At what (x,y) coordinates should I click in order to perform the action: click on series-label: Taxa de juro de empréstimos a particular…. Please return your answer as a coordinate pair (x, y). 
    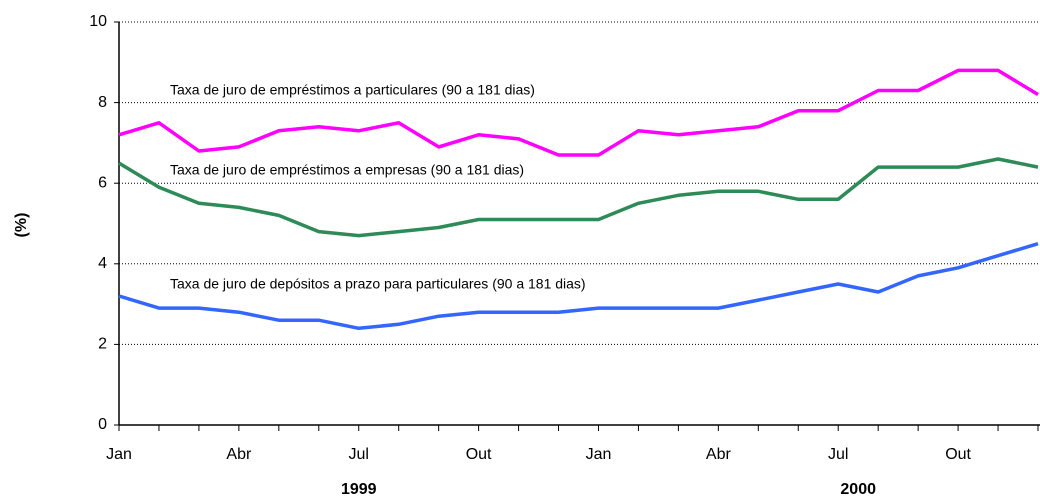
    Looking at the image, I should click on (352, 90).